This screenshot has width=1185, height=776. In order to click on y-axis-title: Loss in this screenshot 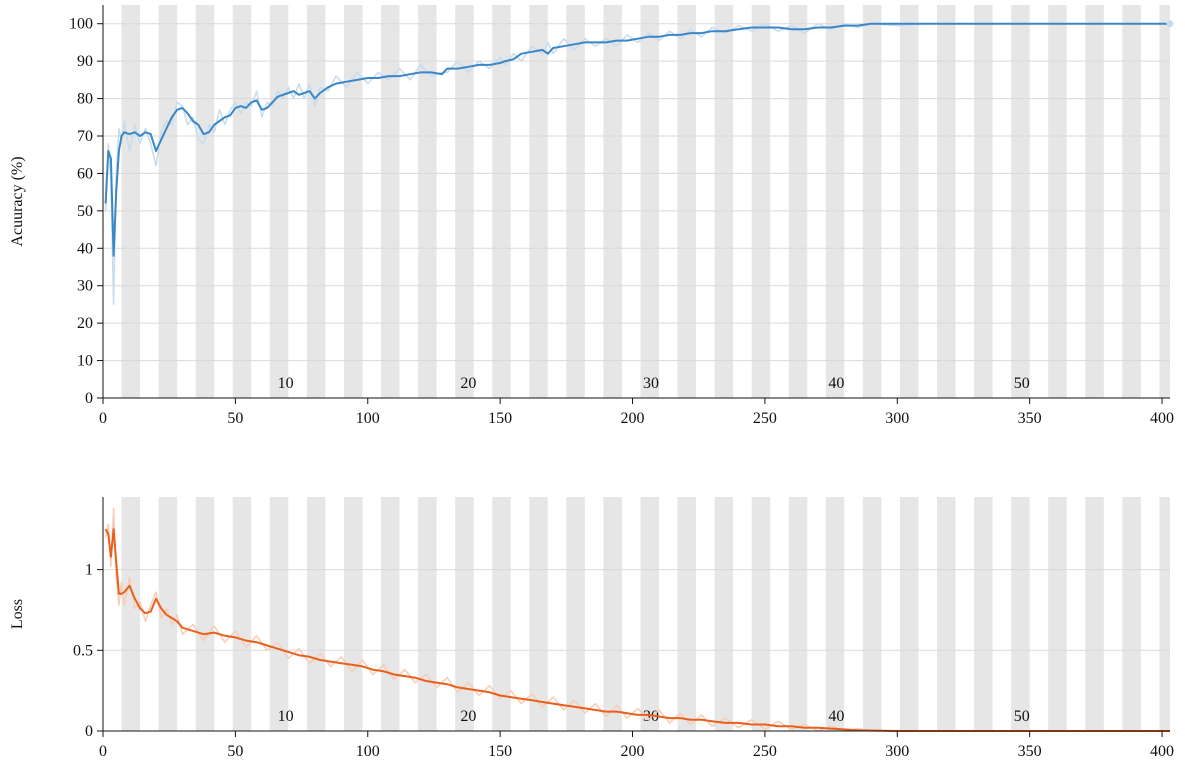, I will do `click(17, 614)`.